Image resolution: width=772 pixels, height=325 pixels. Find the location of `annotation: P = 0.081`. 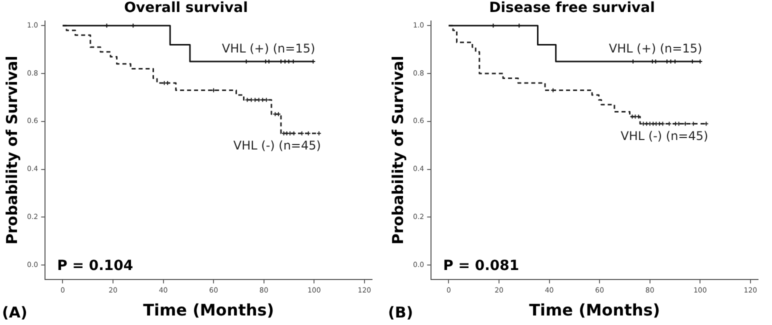

annotation: P = 0.081 is located at coordinates (481, 266).